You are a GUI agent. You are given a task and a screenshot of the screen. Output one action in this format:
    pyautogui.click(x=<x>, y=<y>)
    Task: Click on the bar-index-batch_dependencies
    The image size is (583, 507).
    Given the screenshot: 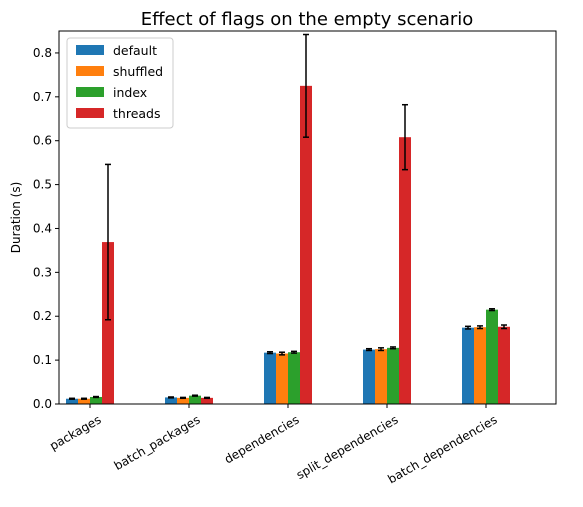 What is the action you would take?
    pyautogui.click(x=492, y=356)
    